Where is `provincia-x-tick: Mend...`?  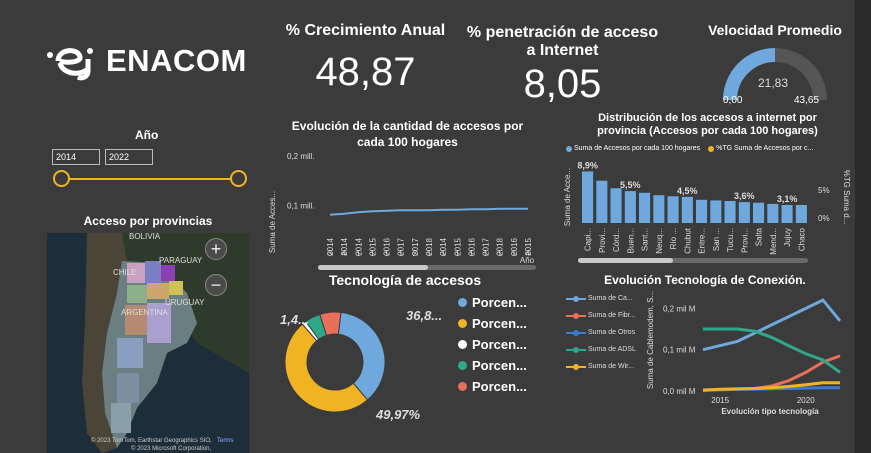
provincia-x-tick: Mend... is located at coordinates (773, 241).